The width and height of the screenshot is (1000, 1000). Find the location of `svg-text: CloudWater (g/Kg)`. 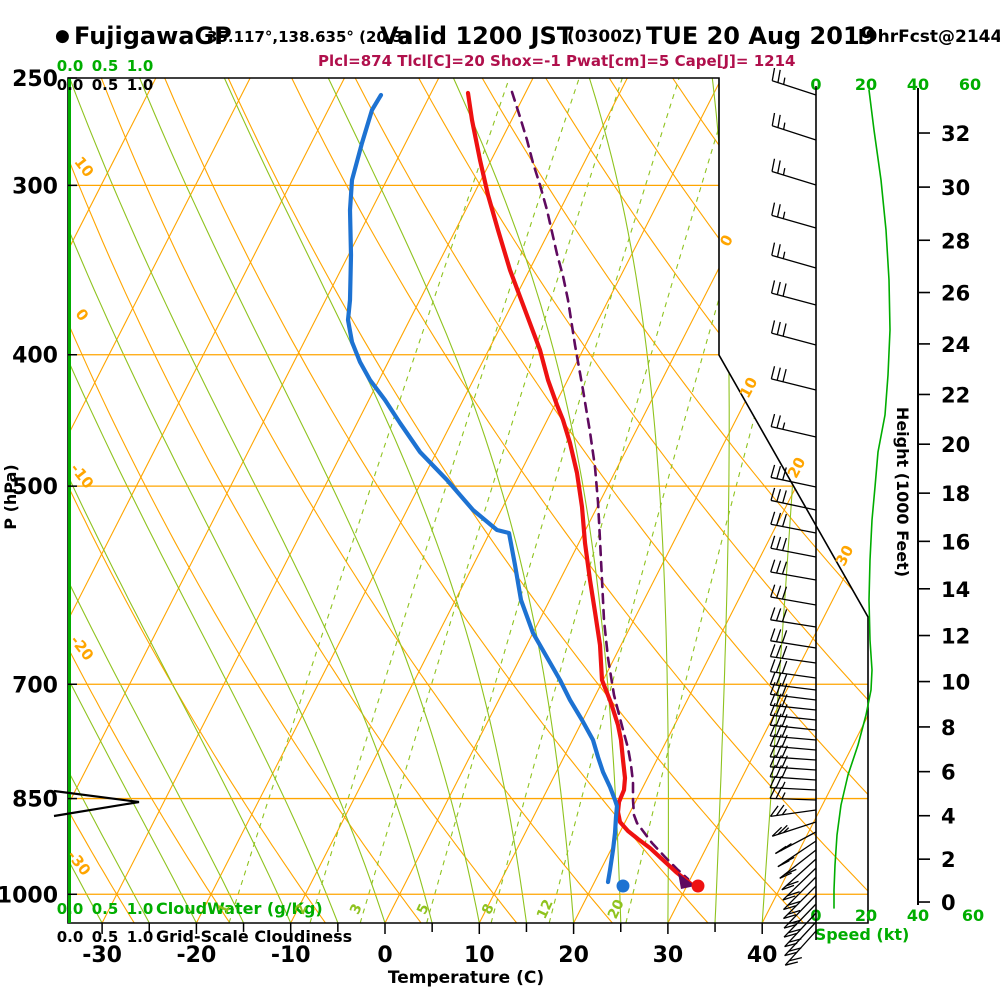

svg-text: CloudWater (g/Kg) is located at coordinates (239, 908).